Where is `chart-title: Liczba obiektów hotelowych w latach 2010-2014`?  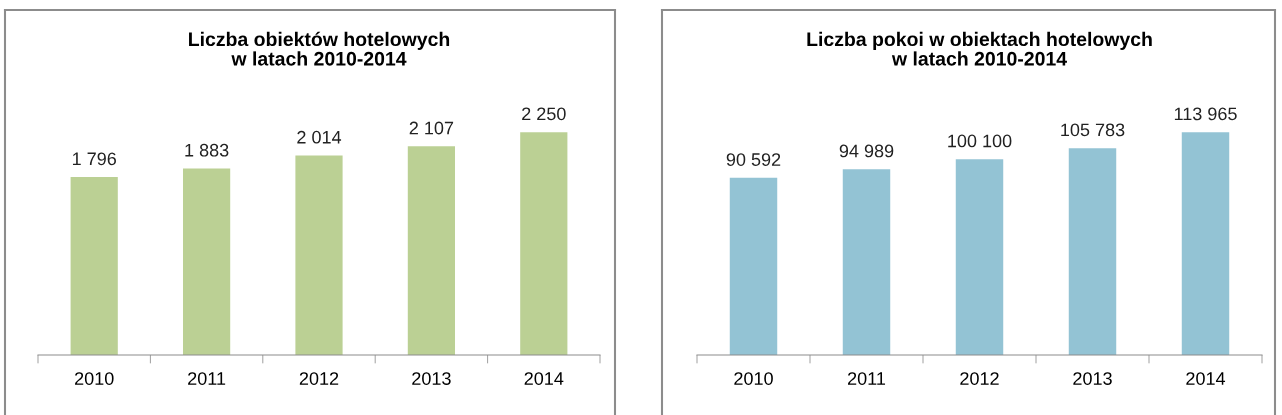 chart-title: Liczba obiektów hotelowych w latach 2010-2014 is located at coordinates (319, 48).